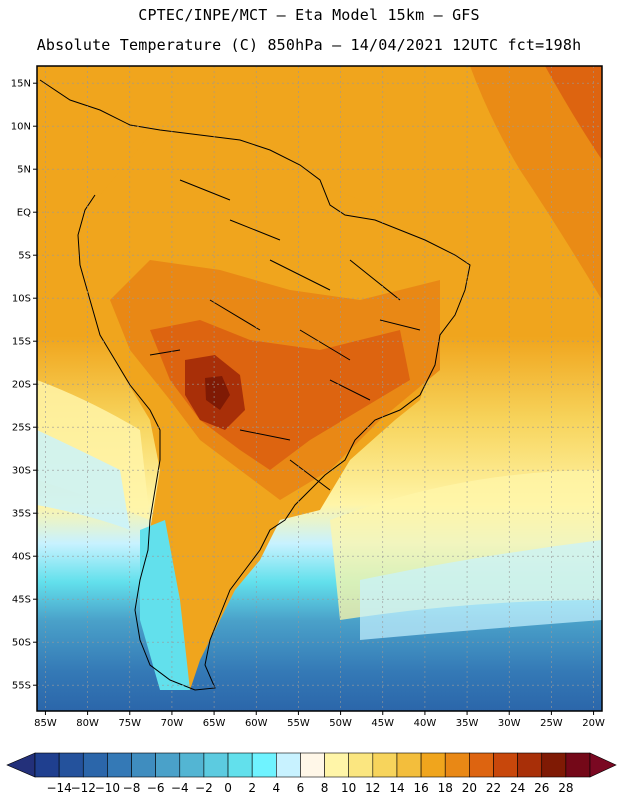 This screenshot has height=800, width=618. What do you see at coordinates (536, 183) in the screenshot?
I see `warm-atlantic-zone` at bounding box center [536, 183].